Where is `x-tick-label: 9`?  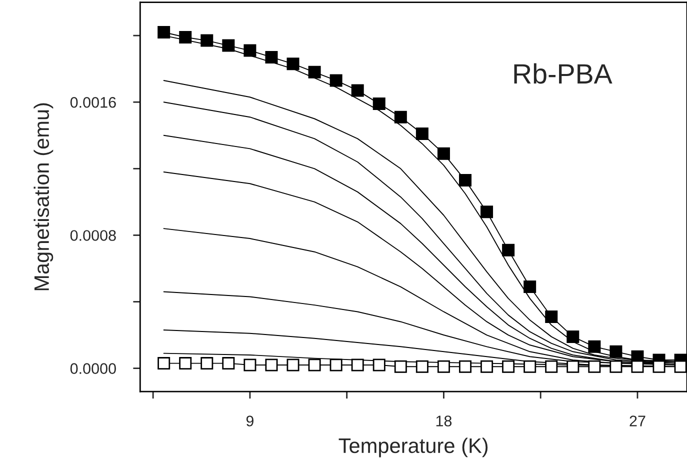
x-tick-label: 9 is located at coordinates (250, 421).